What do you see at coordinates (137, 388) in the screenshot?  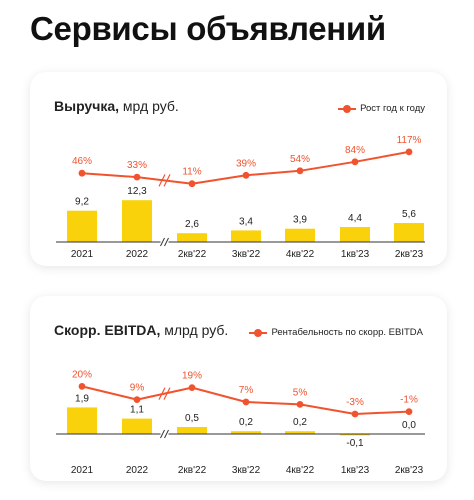 I see `line-point-label: 9%` at bounding box center [137, 388].